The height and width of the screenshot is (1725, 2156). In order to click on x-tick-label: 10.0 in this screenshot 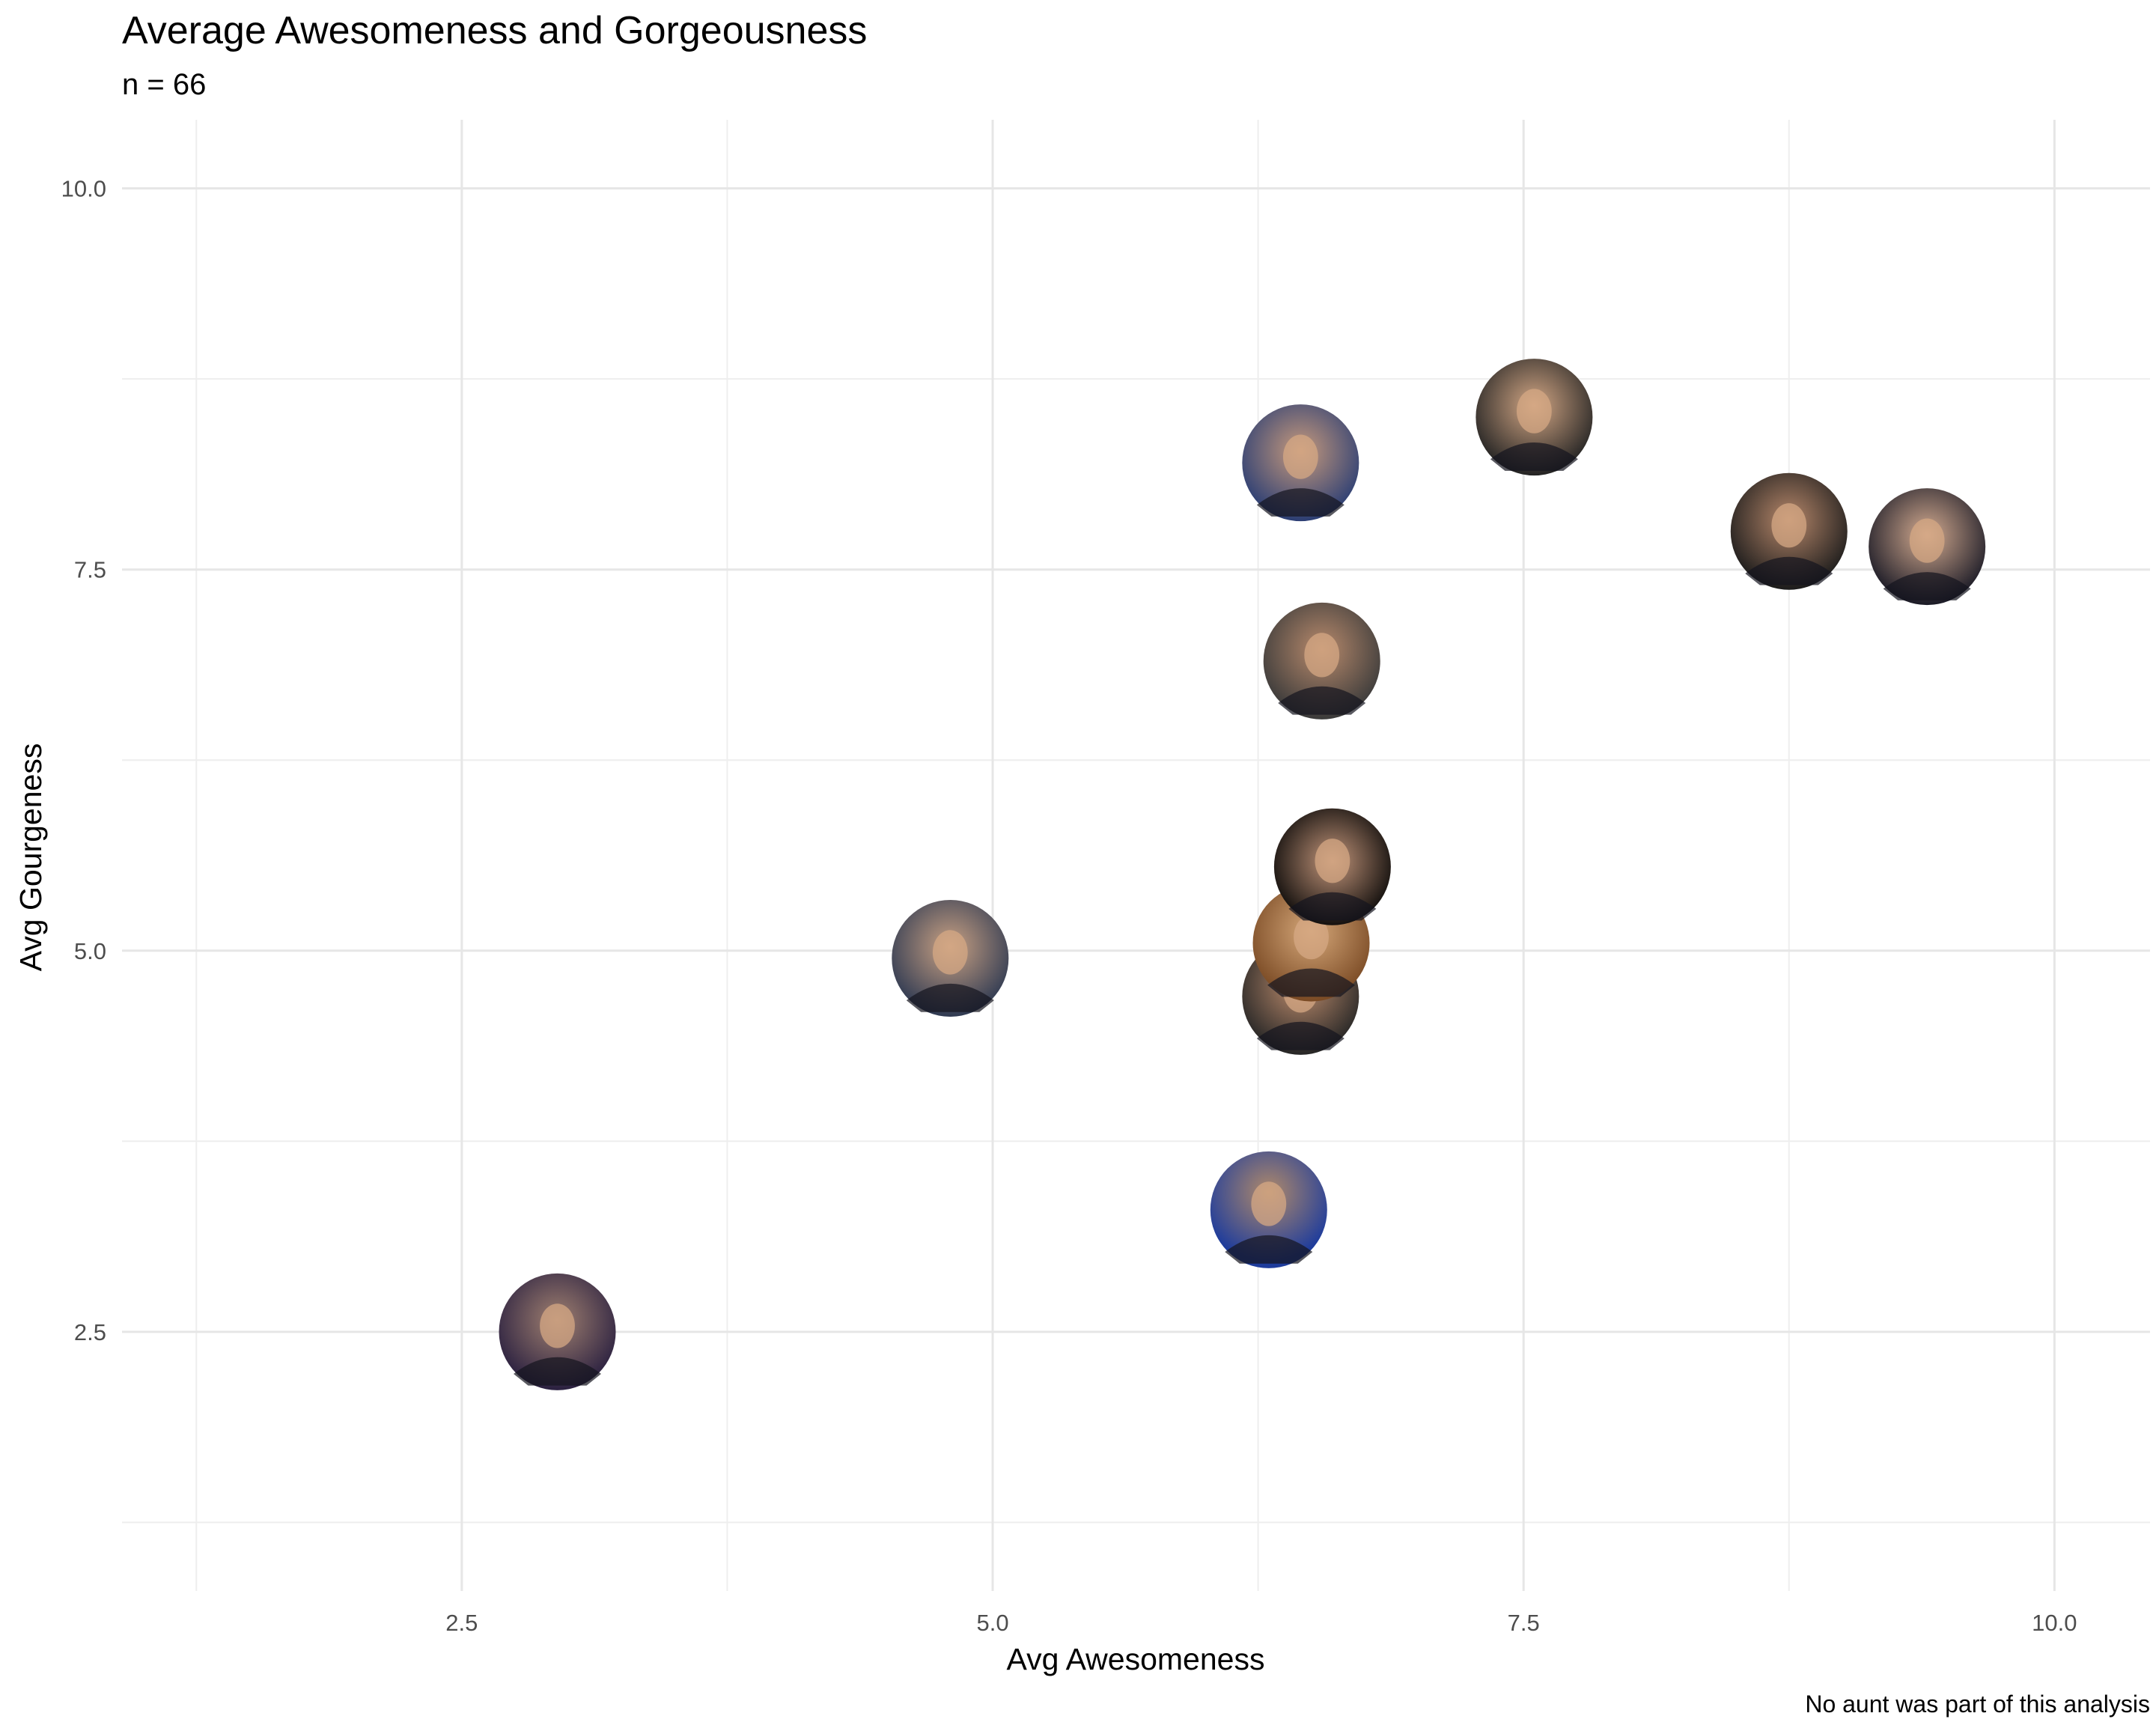, I will do `click(2054, 1623)`.